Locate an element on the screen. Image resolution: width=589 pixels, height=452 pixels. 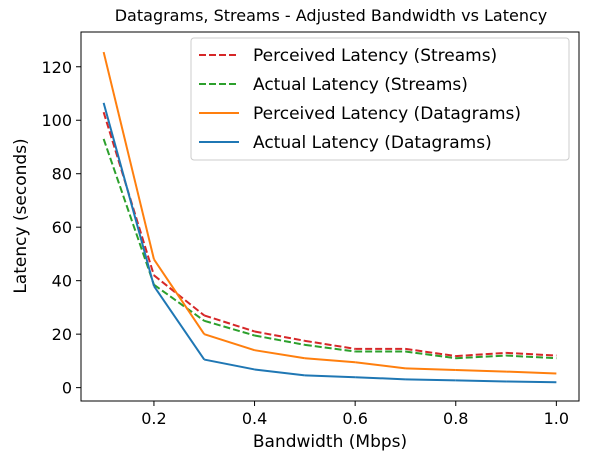
y-tick-label: 80 is located at coordinates (62, 174).